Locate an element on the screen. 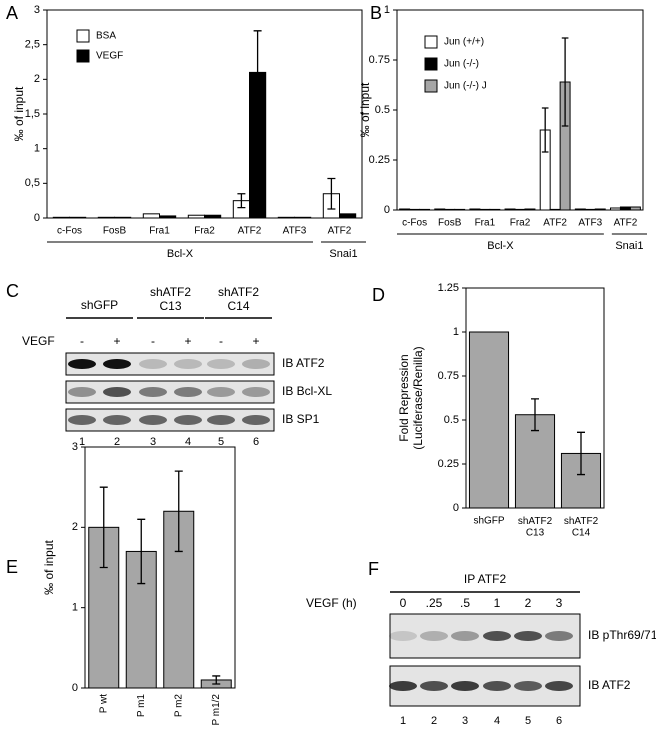  x-tick-label: P m1 is located at coordinates (141, 706).